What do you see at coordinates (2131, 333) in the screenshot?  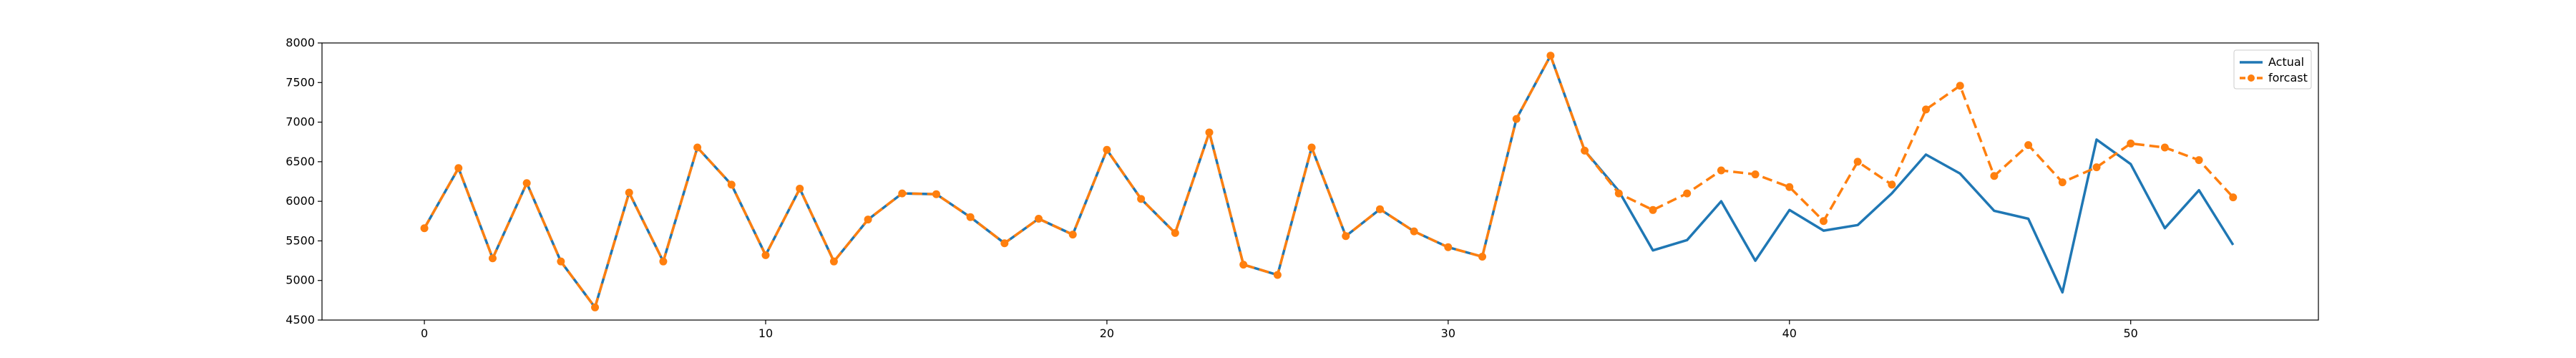 I see `x-tick-label: 50` at bounding box center [2131, 333].